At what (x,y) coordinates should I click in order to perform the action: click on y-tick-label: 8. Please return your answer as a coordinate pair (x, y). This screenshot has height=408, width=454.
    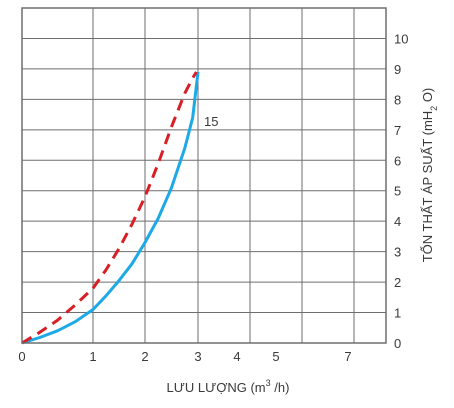
    Looking at the image, I should click on (397, 99).